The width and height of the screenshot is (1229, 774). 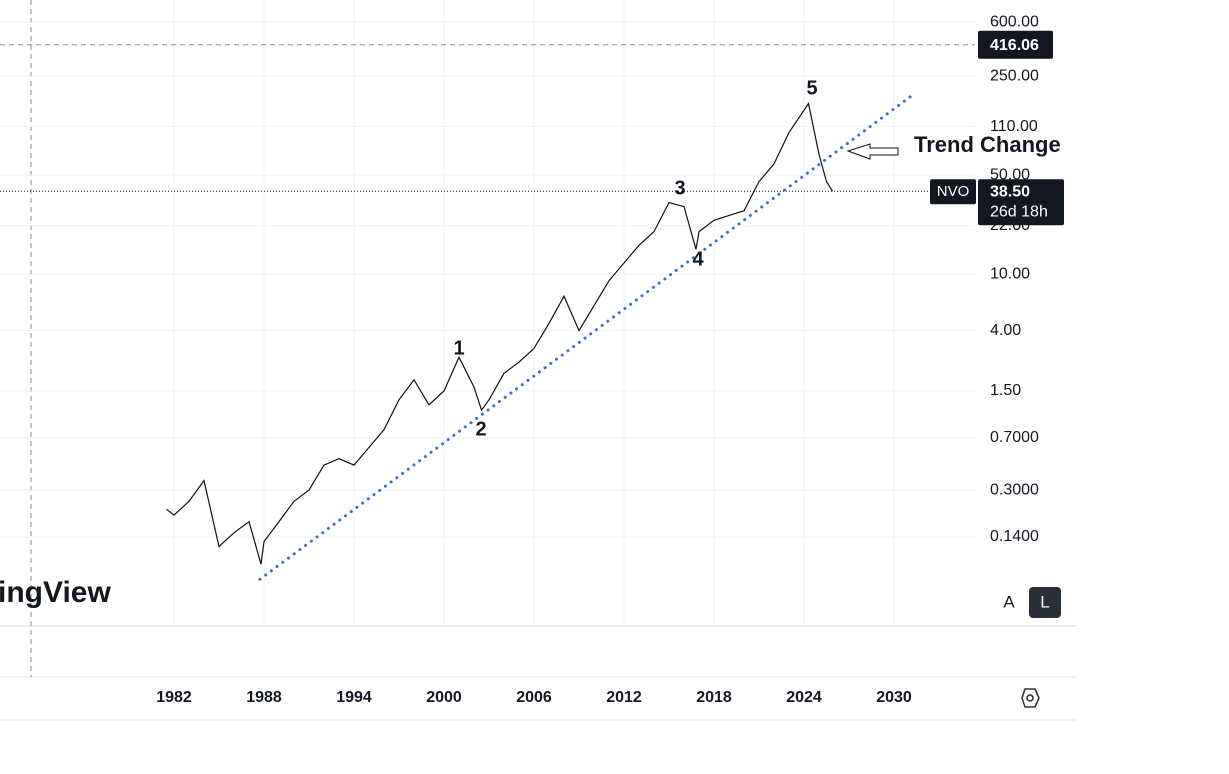 What do you see at coordinates (804, 697) in the screenshot?
I see `x-tick-label: 2024` at bounding box center [804, 697].